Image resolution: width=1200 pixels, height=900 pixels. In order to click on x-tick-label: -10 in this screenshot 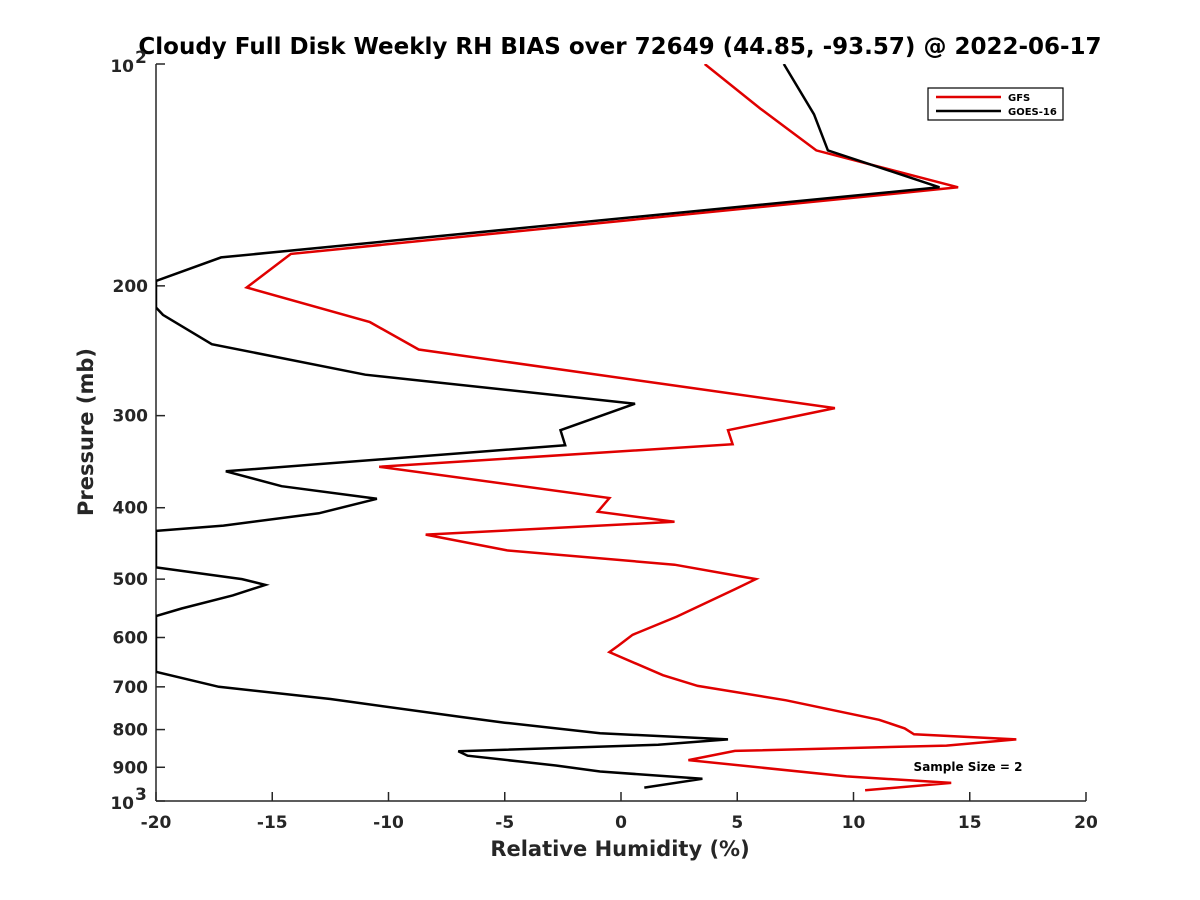, I will do `click(388, 823)`.